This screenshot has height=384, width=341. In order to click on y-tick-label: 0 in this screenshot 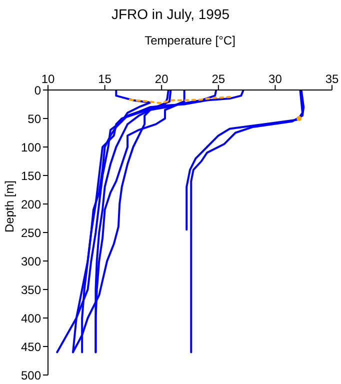, I will do `click(38, 90)`.